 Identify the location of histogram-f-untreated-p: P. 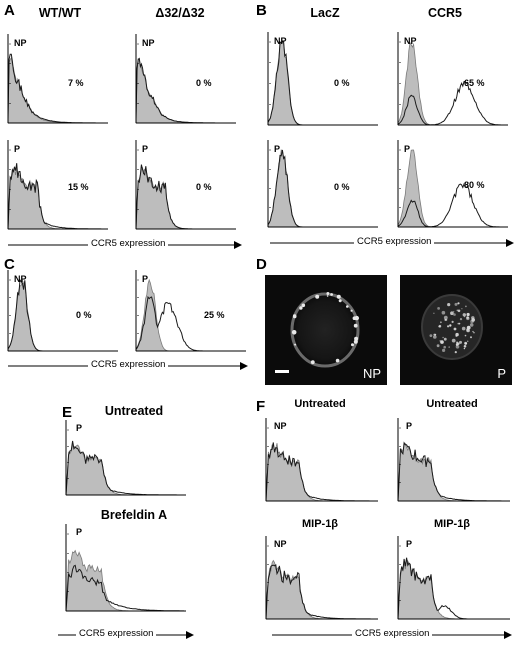
(453, 461).